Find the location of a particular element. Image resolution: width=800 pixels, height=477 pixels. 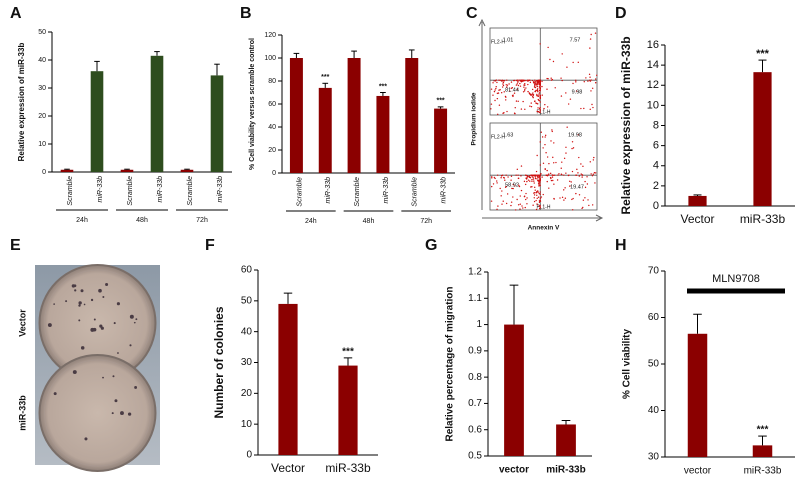

y-tick-label: 50 is located at coordinates (42, 32).